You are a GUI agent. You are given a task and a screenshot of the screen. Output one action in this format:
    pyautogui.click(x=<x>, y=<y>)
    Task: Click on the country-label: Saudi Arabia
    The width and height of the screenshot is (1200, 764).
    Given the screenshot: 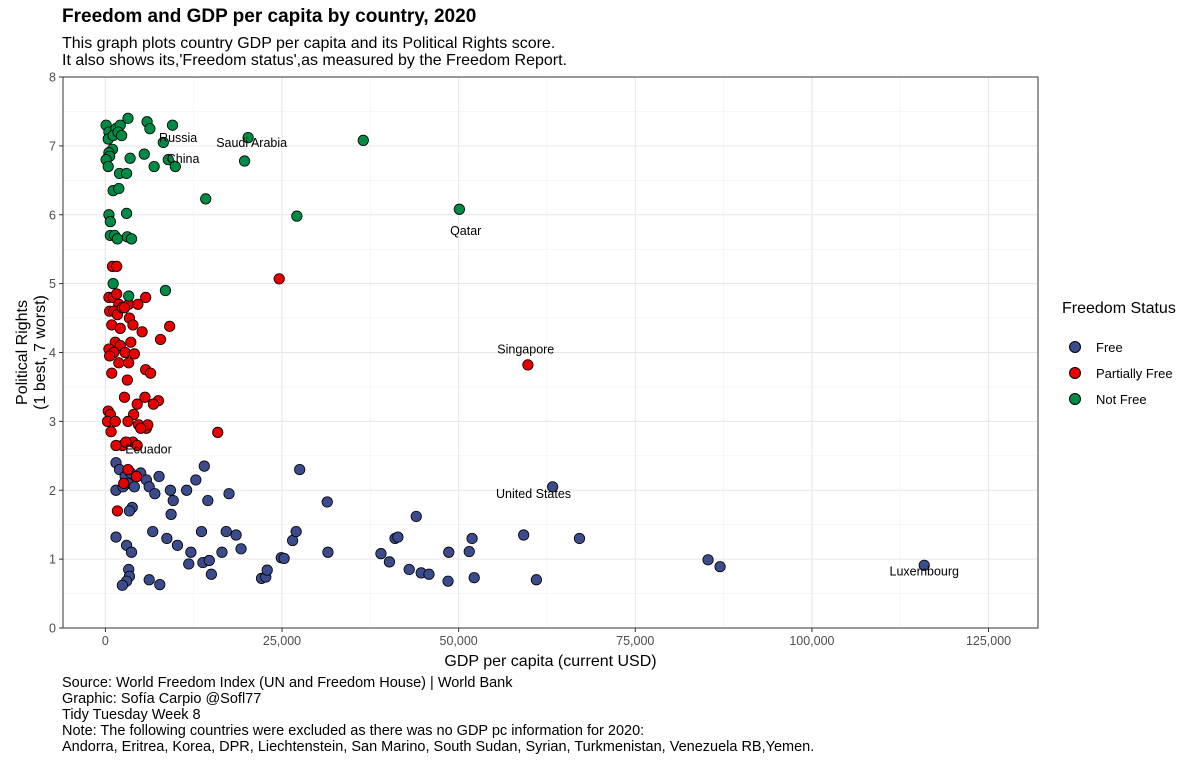 What is the action you would take?
    pyautogui.click(x=251, y=143)
    